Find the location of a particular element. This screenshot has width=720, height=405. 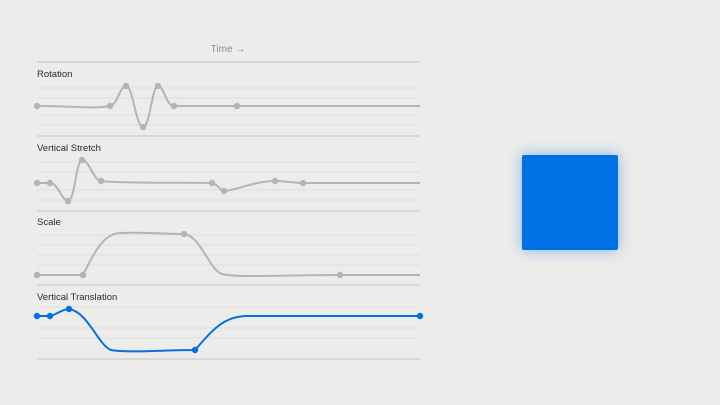

track-label-scale: Scale is located at coordinates (49, 222).